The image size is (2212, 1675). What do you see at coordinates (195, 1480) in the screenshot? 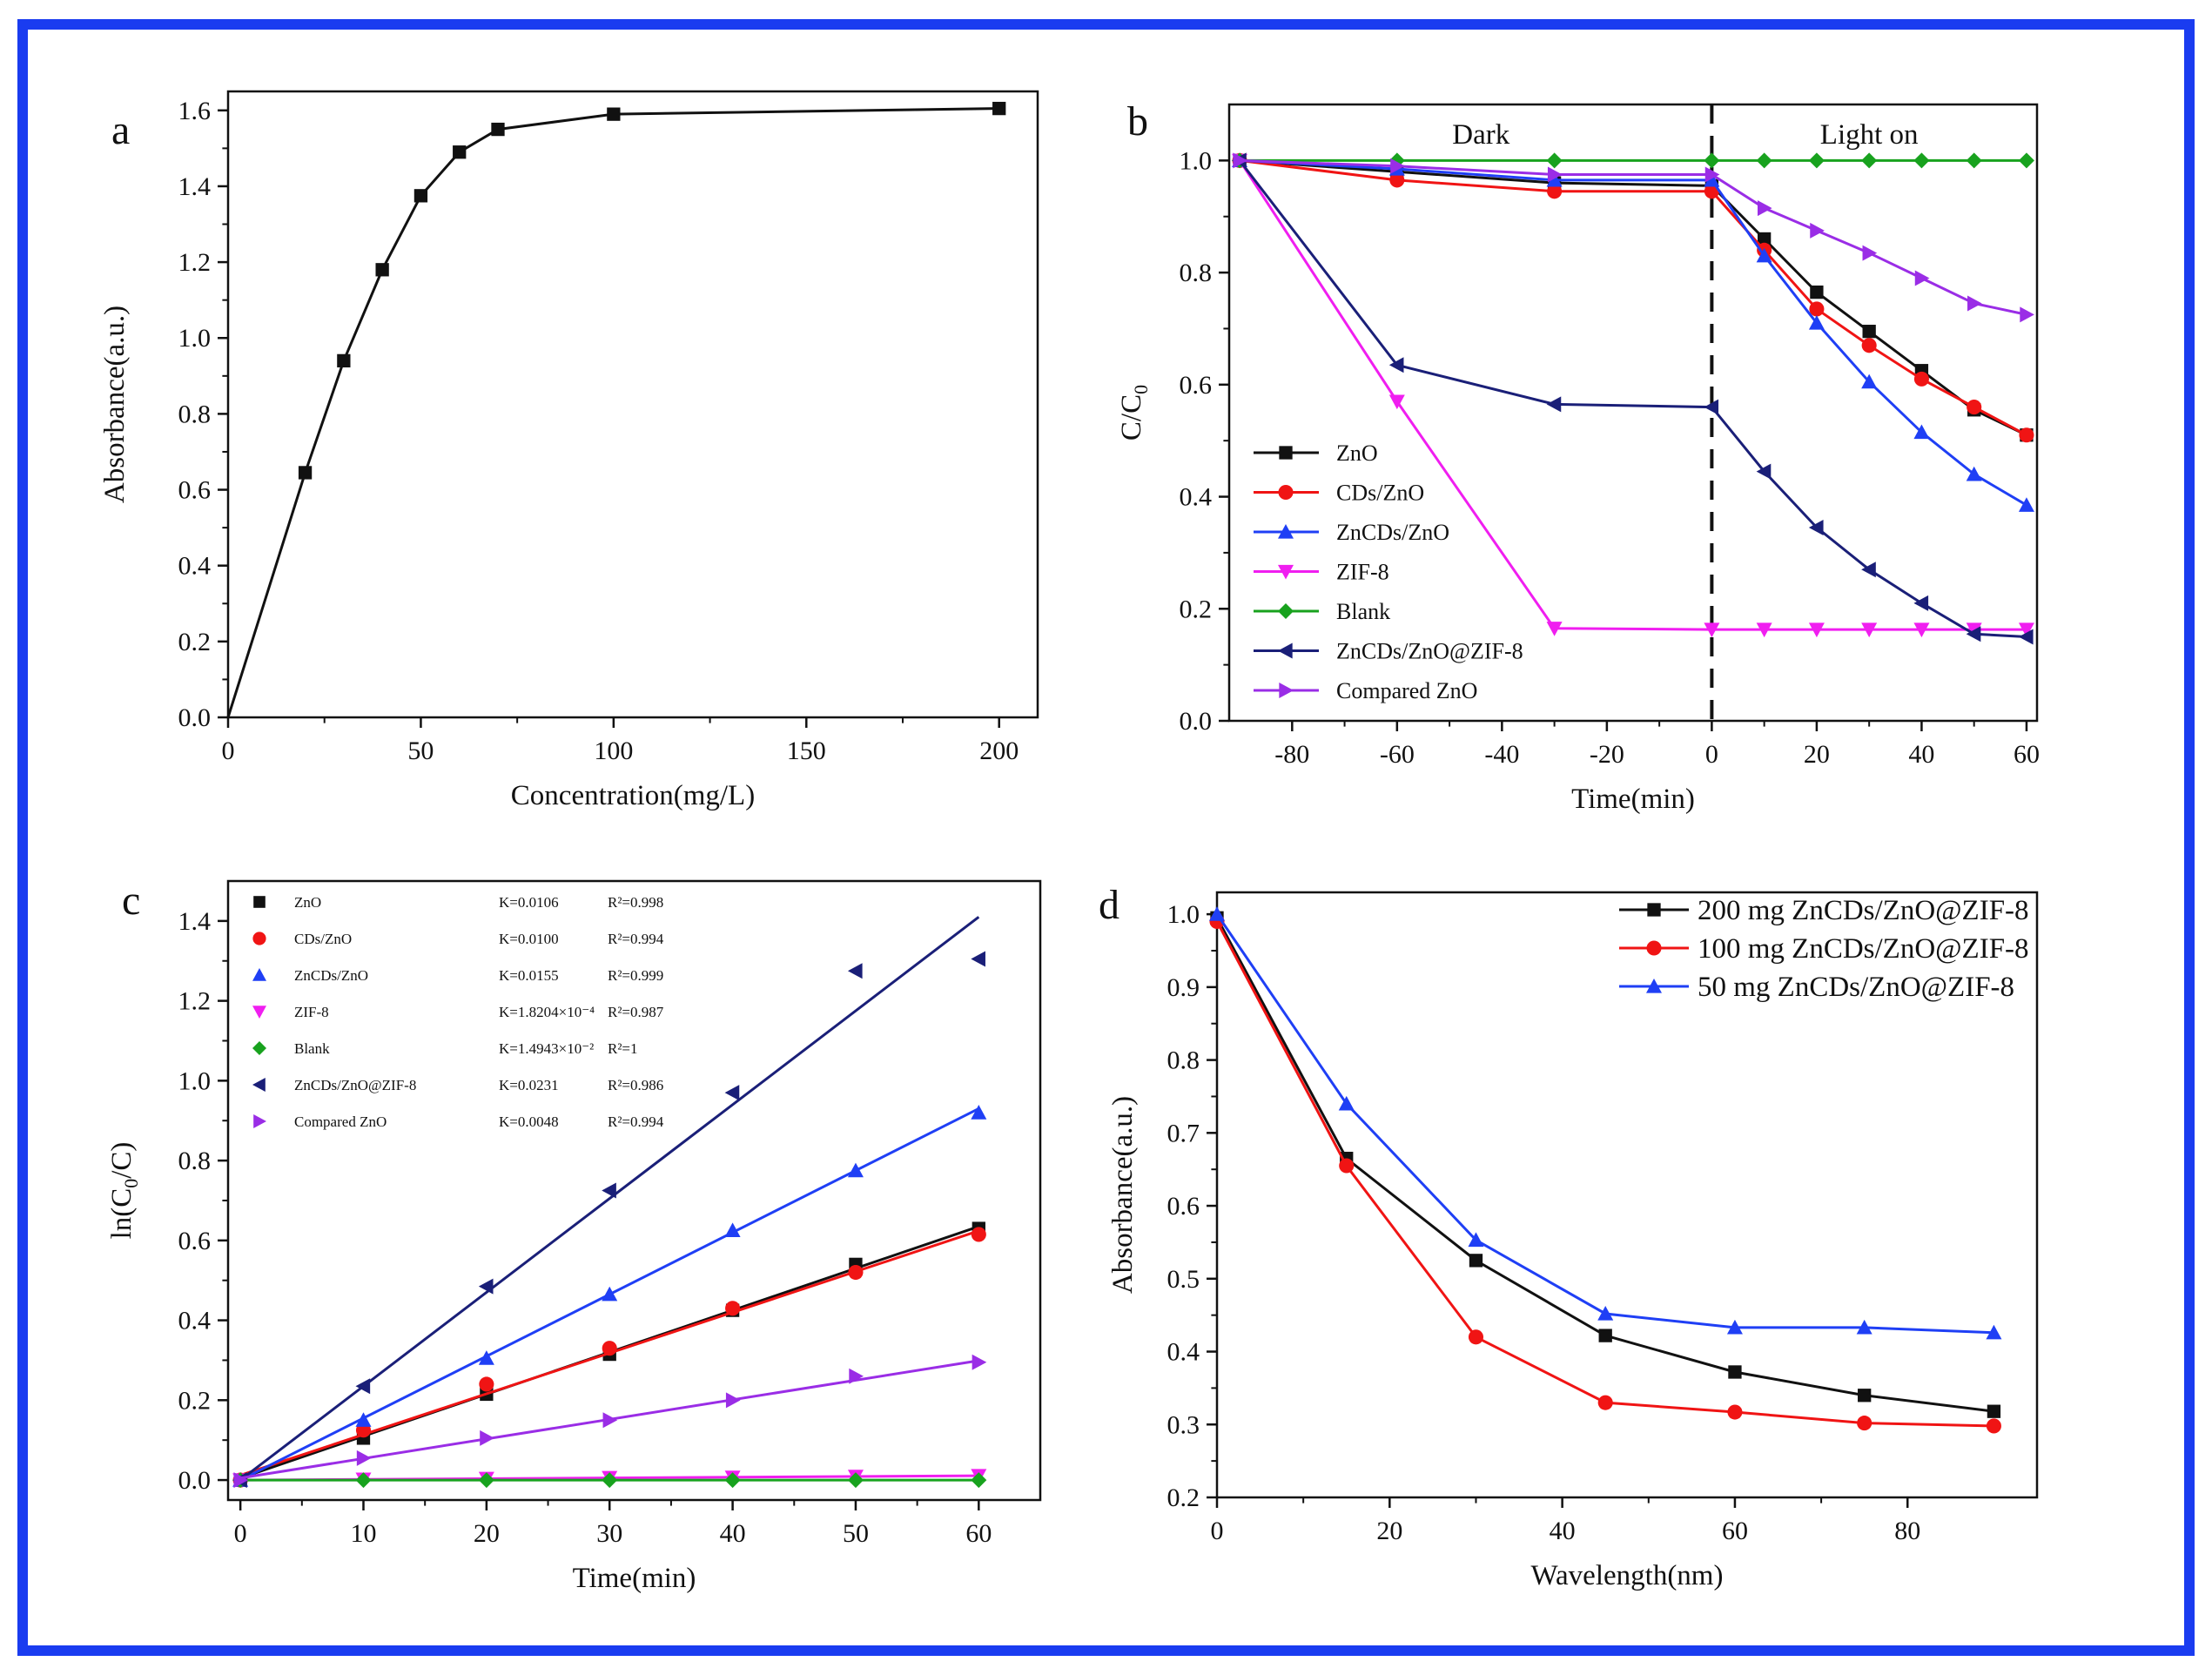
I see `y-tick-label: 0.0` at bounding box center [195, 1480].